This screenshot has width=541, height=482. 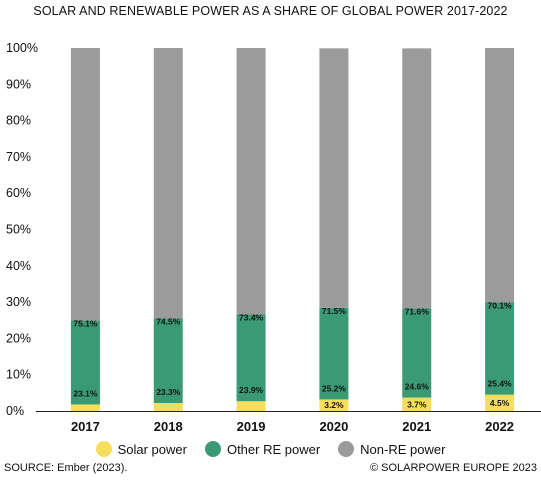 I want to click on x-tick-label: 2019, so click(x=251, y=426).